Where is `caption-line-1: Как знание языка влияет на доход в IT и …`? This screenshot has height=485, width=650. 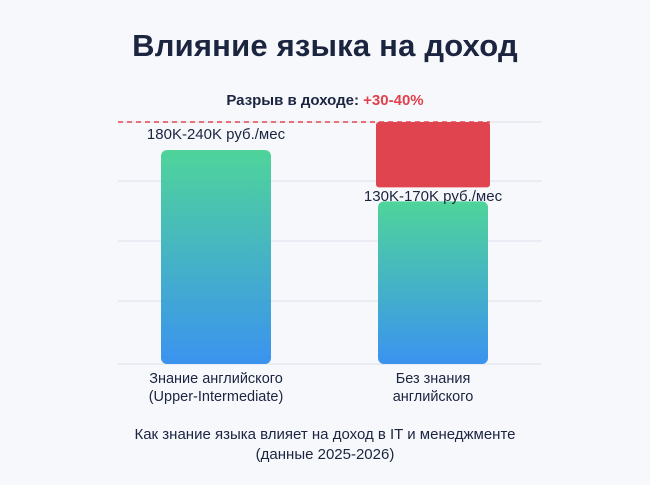 caption-line-1: Как знание языка влияет на доход в IT и … is located at coordinates (325, 434).